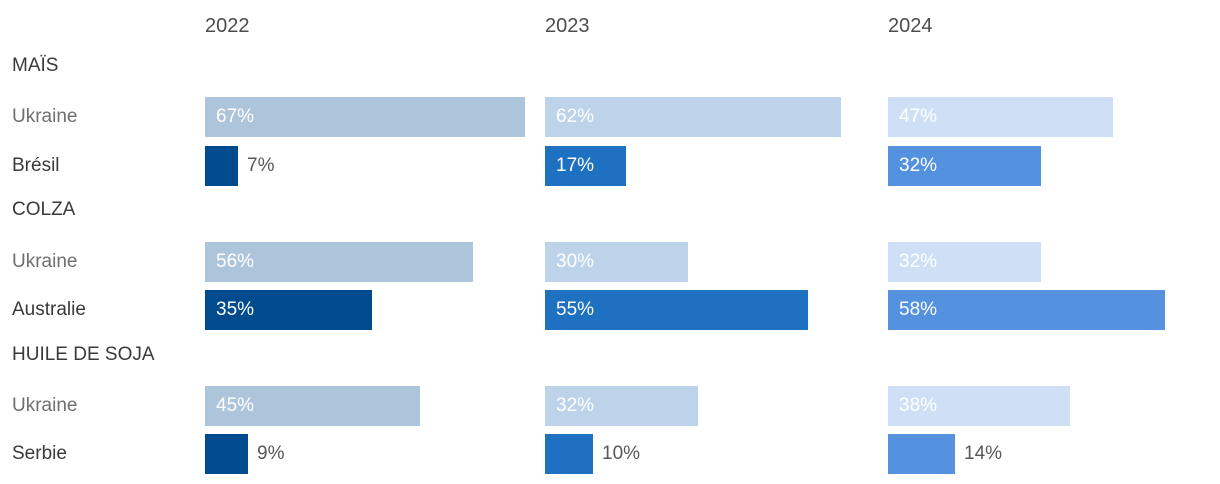  I want to click on bar-value-label: 62%, so click(575, 116).